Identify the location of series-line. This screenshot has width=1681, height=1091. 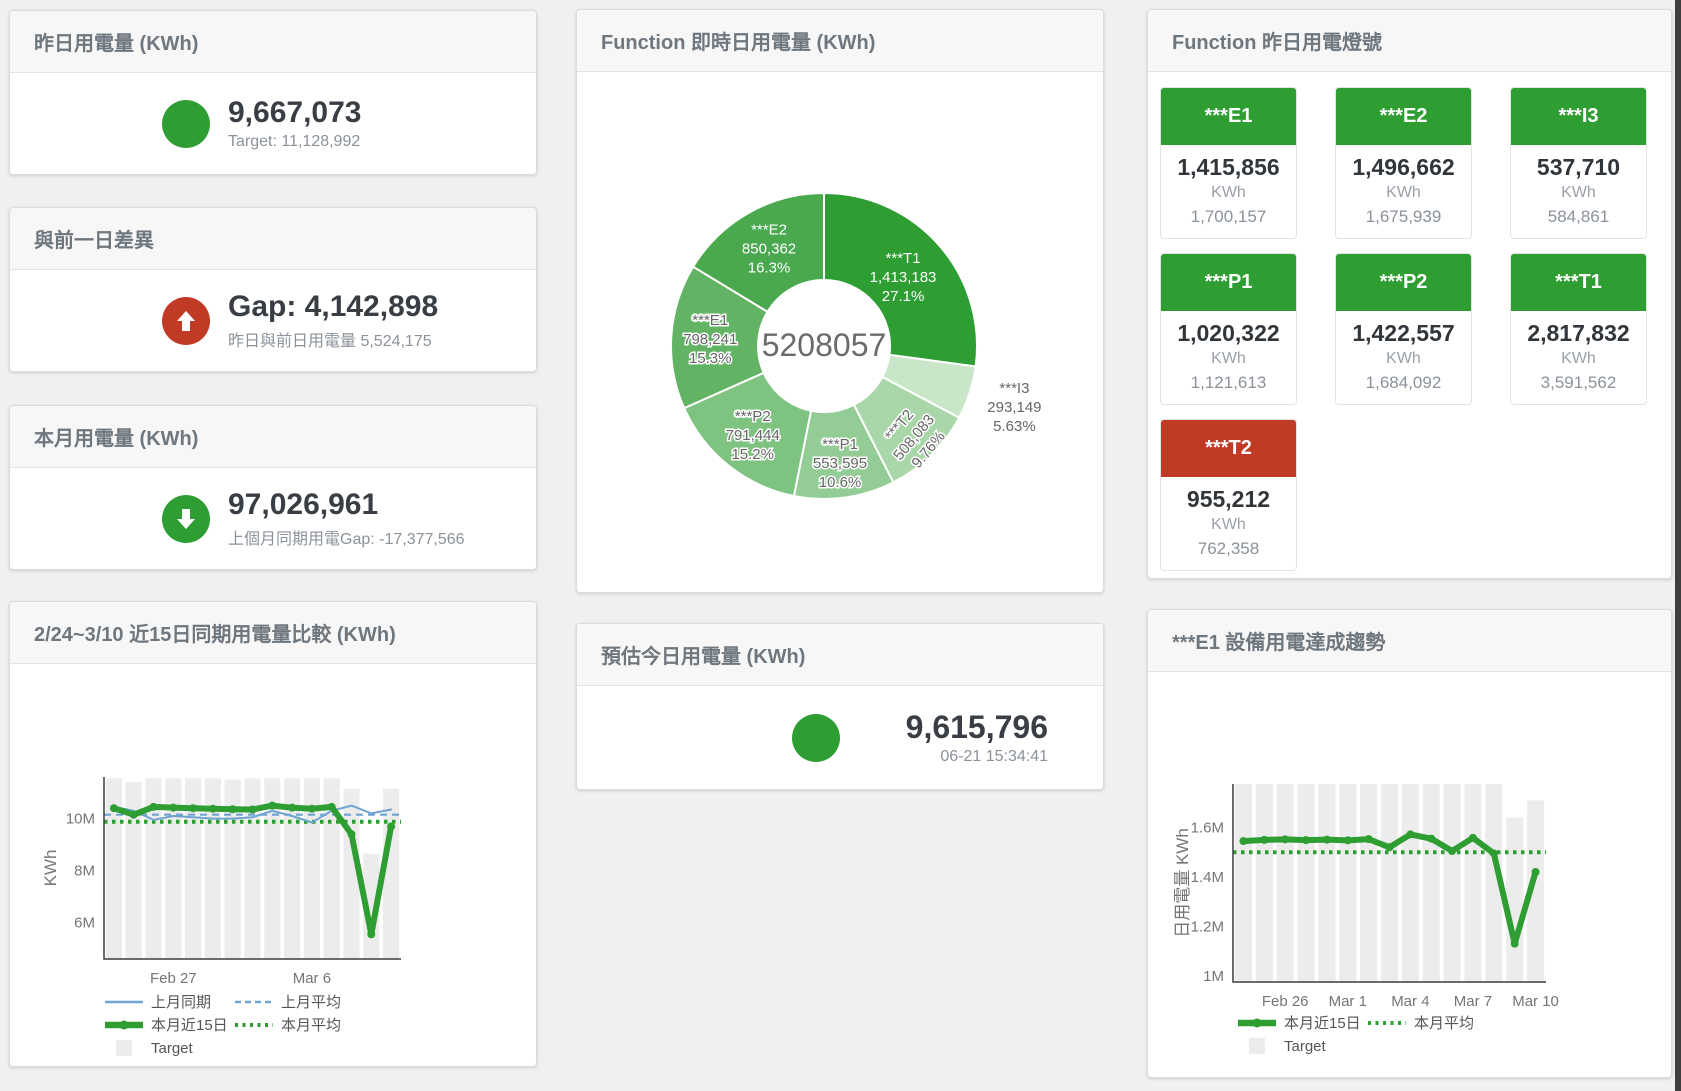
(252, 814).